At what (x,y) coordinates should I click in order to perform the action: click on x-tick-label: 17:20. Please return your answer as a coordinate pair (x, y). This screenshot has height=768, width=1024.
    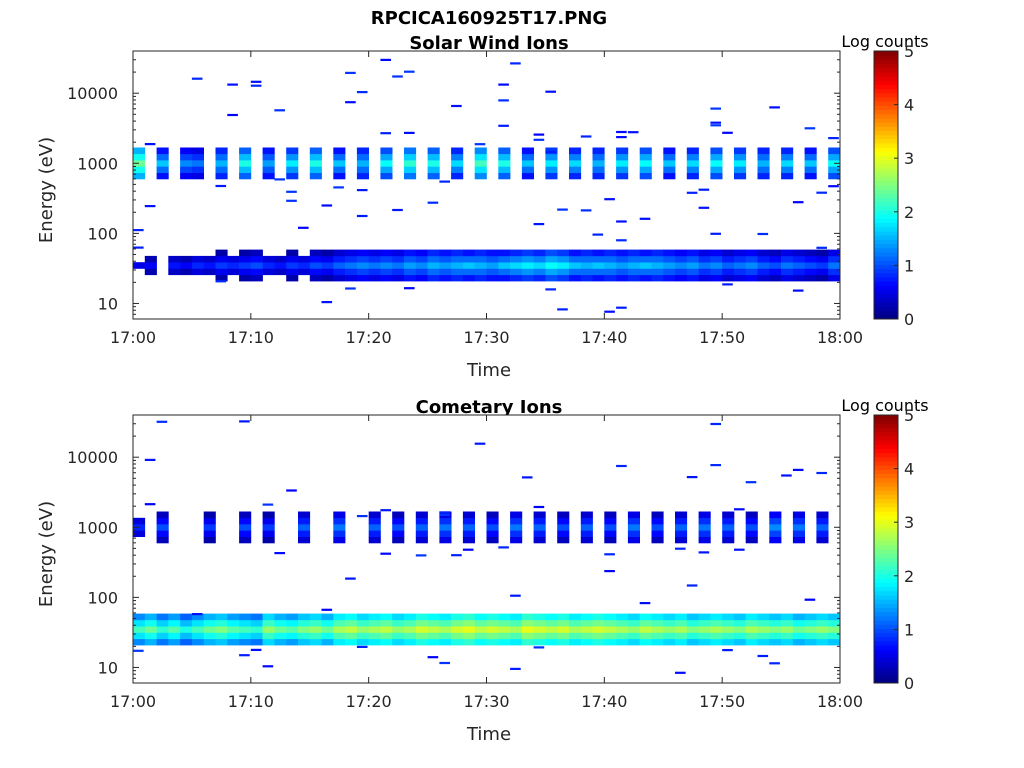
    Looking at the image, I should click on (369, 337).